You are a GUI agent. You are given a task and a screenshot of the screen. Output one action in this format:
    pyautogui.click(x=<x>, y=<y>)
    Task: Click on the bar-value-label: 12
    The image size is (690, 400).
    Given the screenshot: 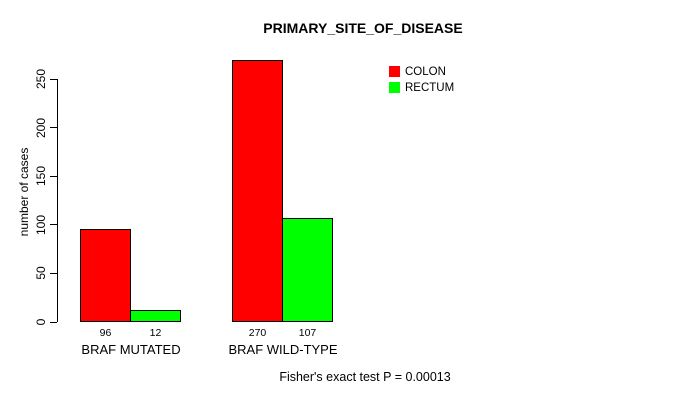 What is the action you would take?
    pyautogui.click(x=155, y=333)
    